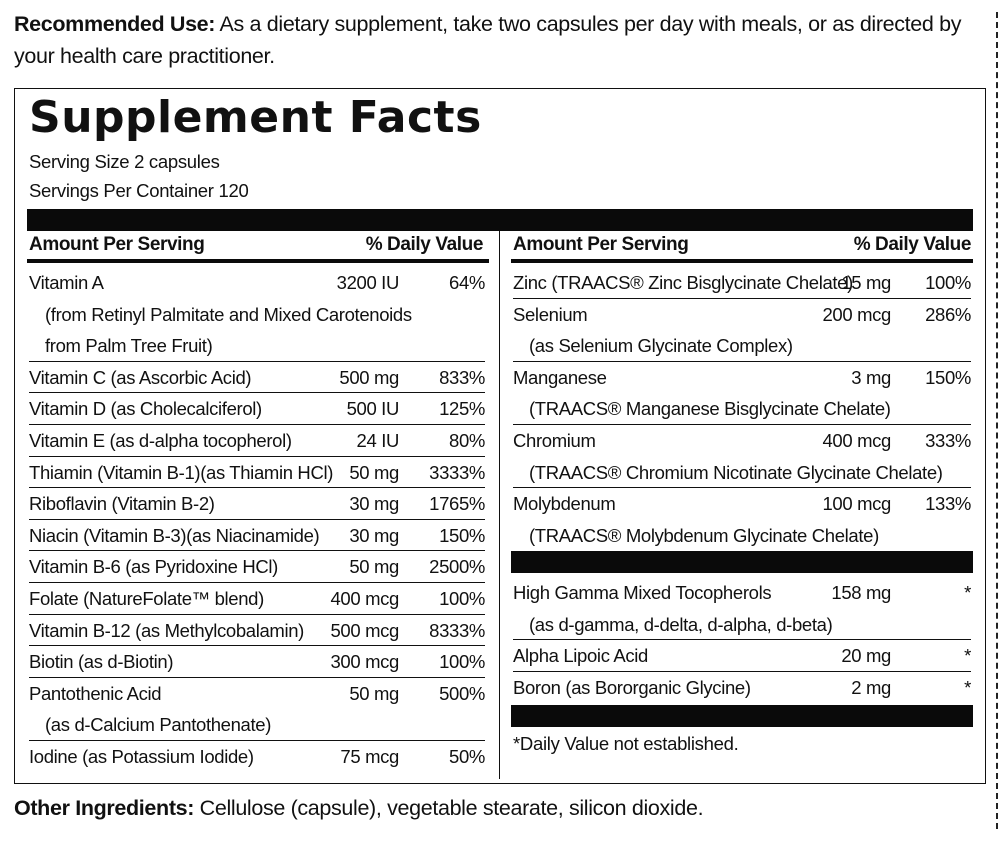  What do you see at coordinates (632, 687) in the screenshot?
I see `nutrient-name: Boron (as Bororganic Glycine)` at bounding box center [632, 687].